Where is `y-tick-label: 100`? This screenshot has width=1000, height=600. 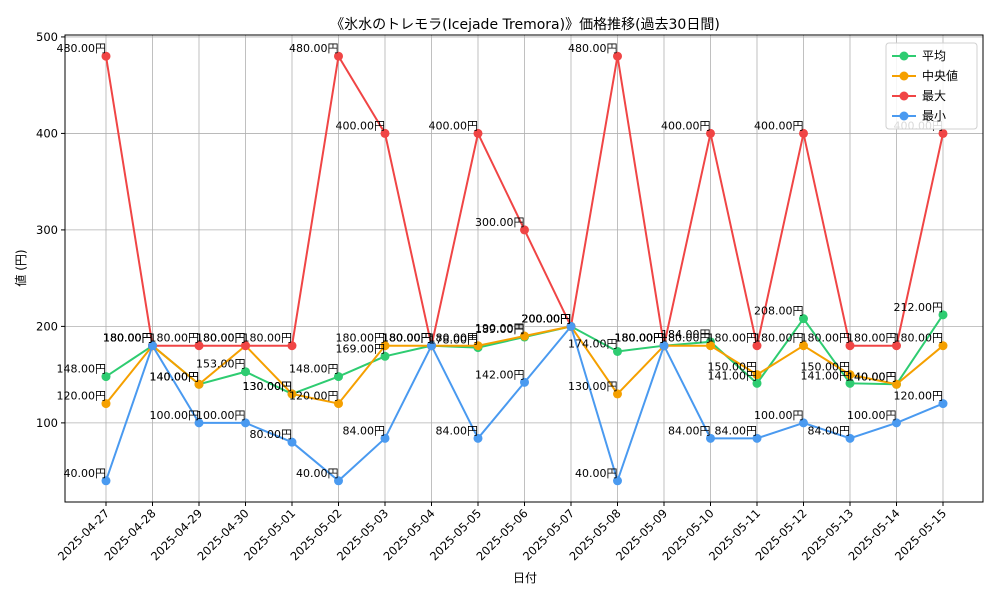
y-tick-label: 100 is located at coordinates (47, 423).